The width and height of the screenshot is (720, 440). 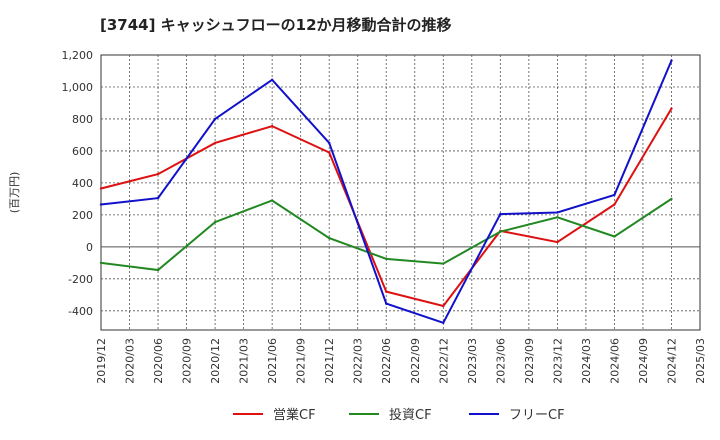 I want to click on y-tick-label: 1,200, so click(x=78, y=55).